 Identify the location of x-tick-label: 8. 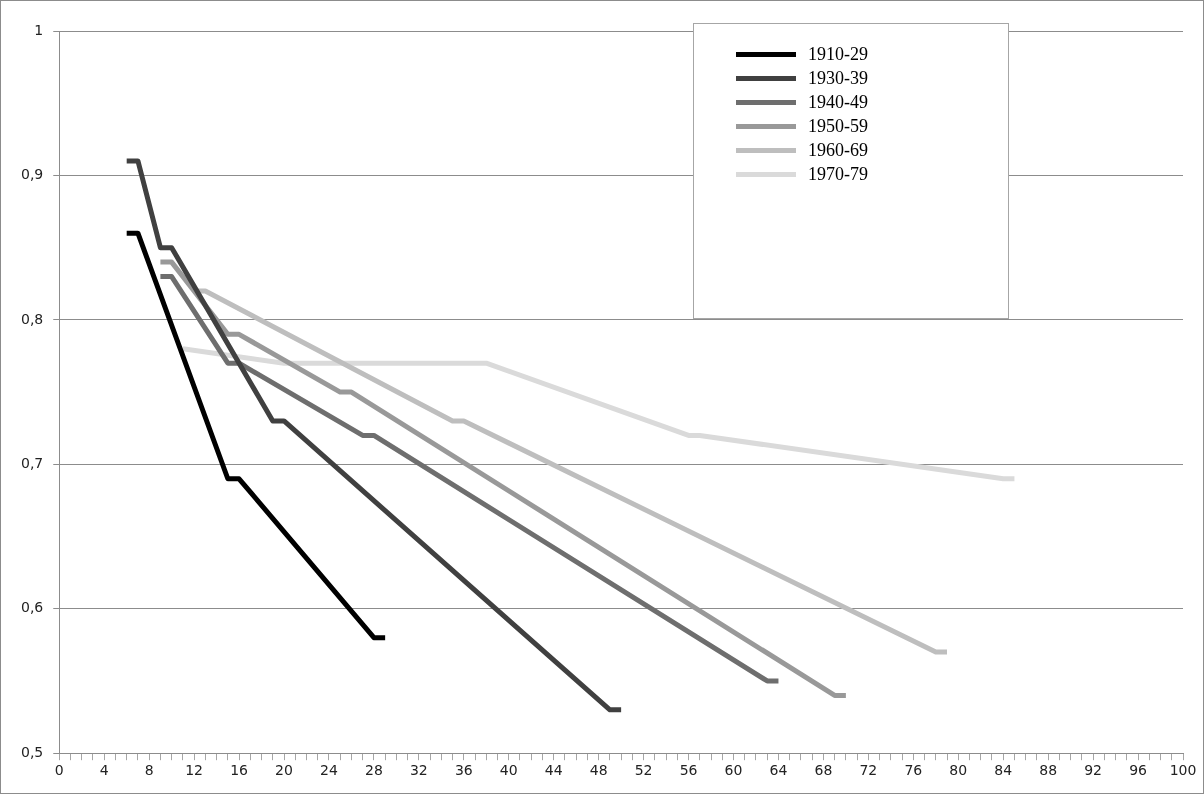
(149, 770).